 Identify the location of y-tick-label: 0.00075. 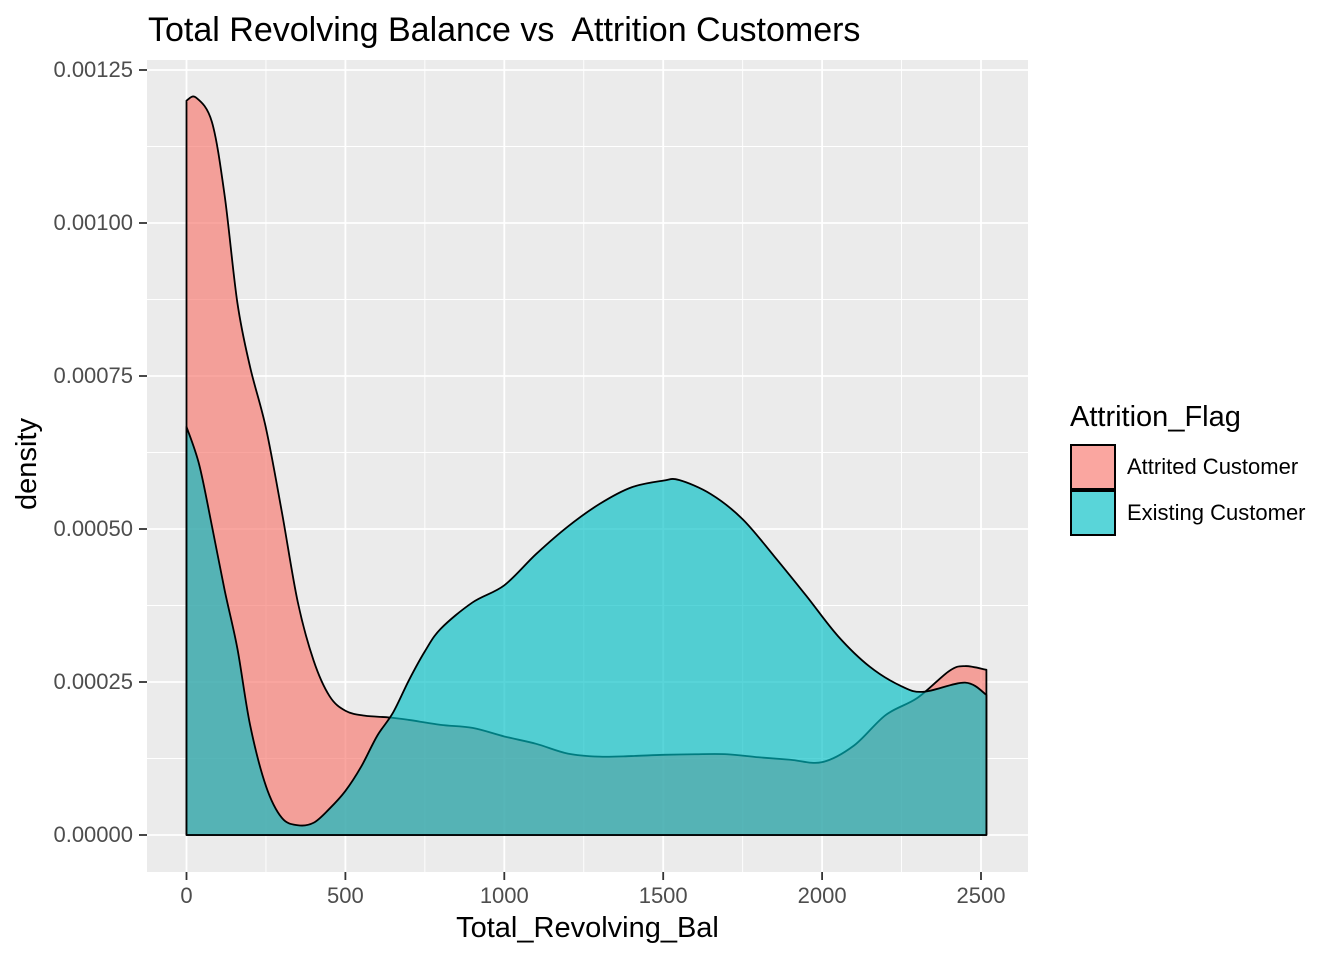
(93, 375).